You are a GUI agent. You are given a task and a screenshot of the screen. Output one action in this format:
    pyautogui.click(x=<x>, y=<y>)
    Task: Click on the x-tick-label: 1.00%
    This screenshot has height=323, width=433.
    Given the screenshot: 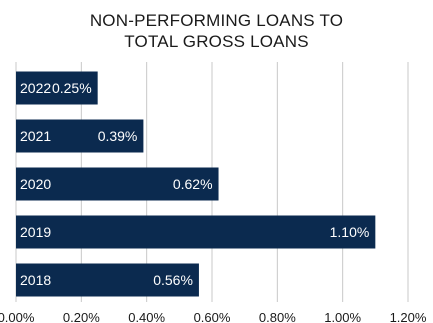 What is the action you would take?
    pyautogui.click(x=342, y=316)
    